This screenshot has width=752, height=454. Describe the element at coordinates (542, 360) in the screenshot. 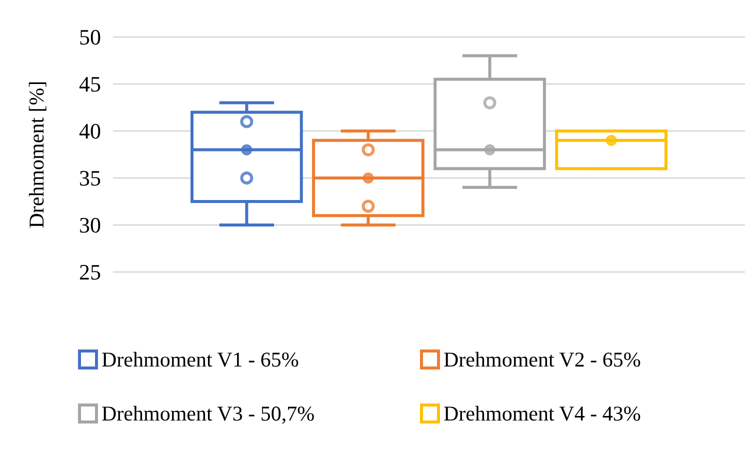

I see `legend-label: Drehmoment V2 - 65%` at that location.